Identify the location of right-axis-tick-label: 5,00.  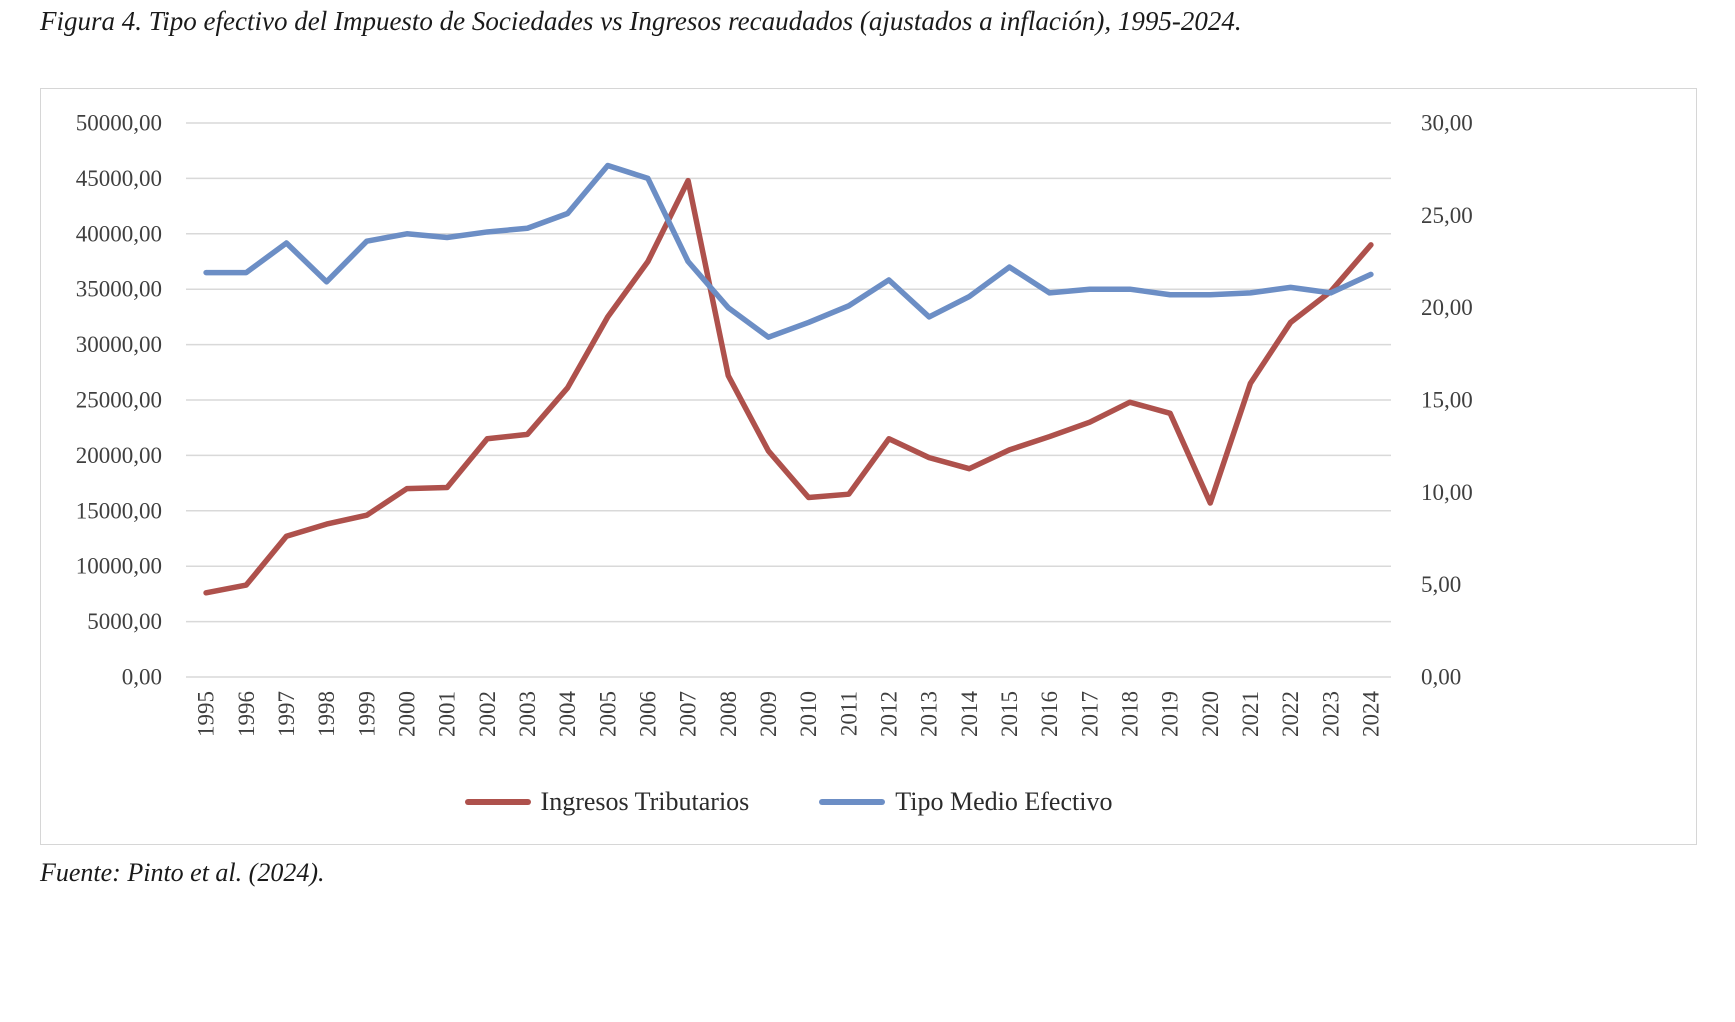
(1441, 584).